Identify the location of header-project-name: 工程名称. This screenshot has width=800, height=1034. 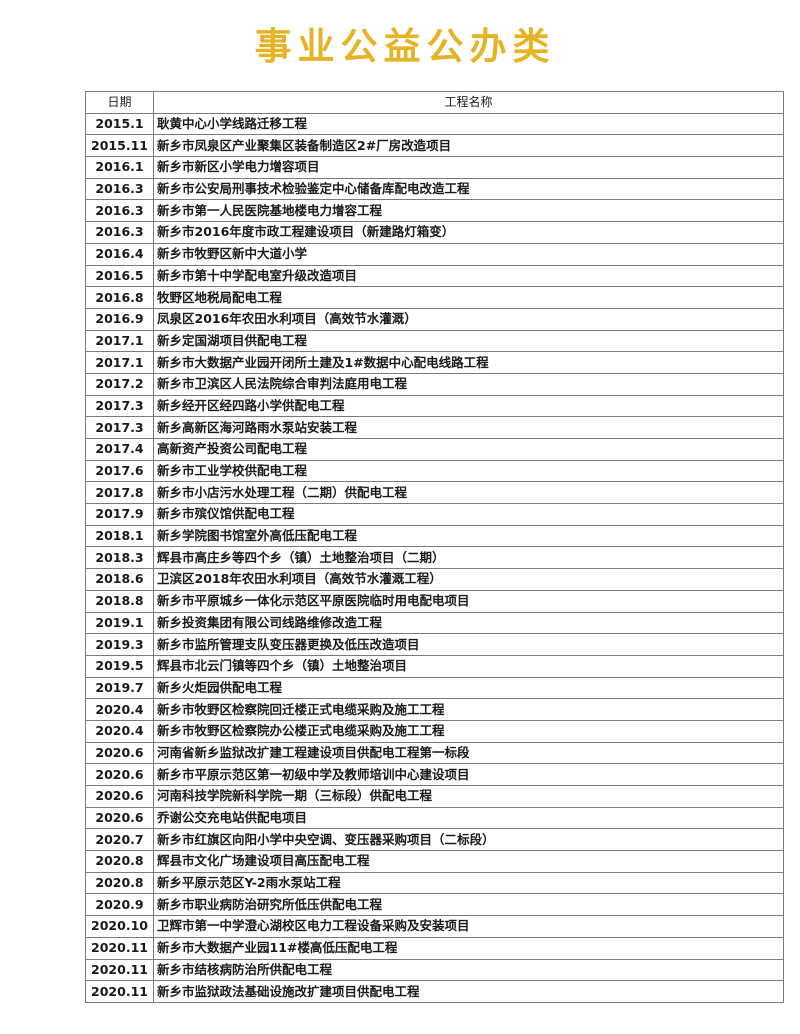
(468, 102).